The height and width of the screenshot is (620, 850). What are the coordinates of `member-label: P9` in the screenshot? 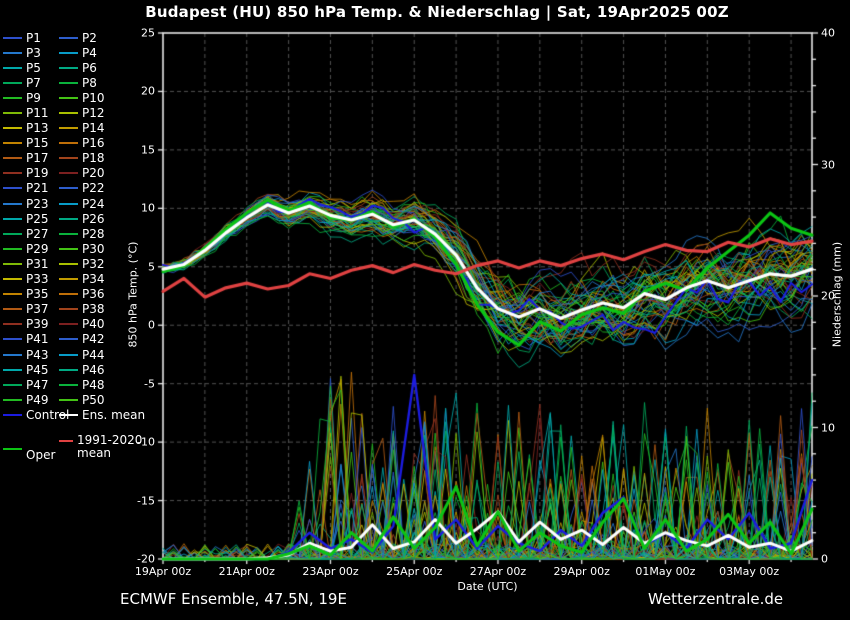 It's located at (33, 97).